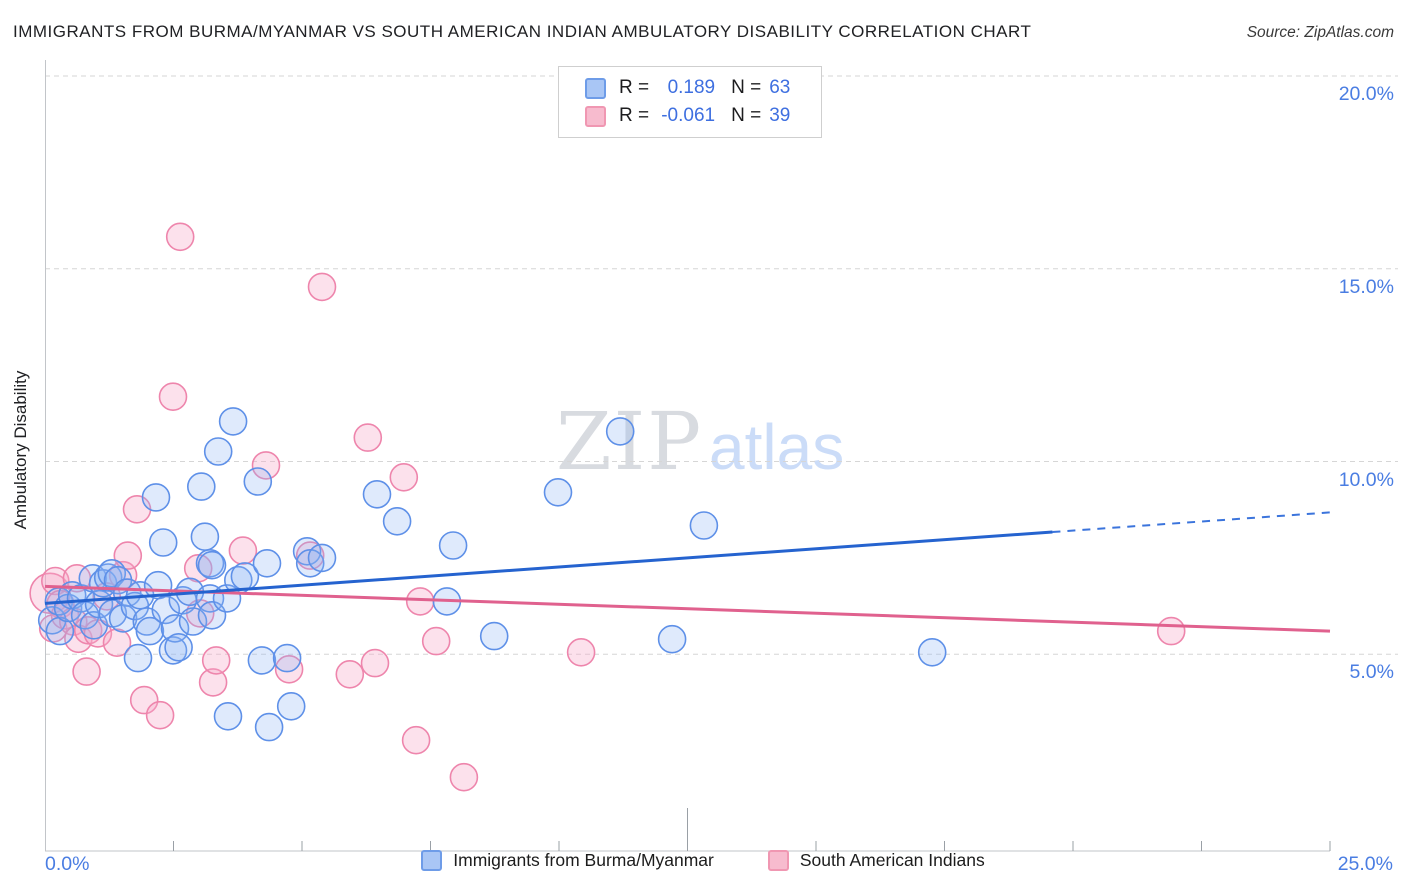 The height and width of the screenshot is (892, 1406). I want to click on blue-series-swatch, so click(595, 88).